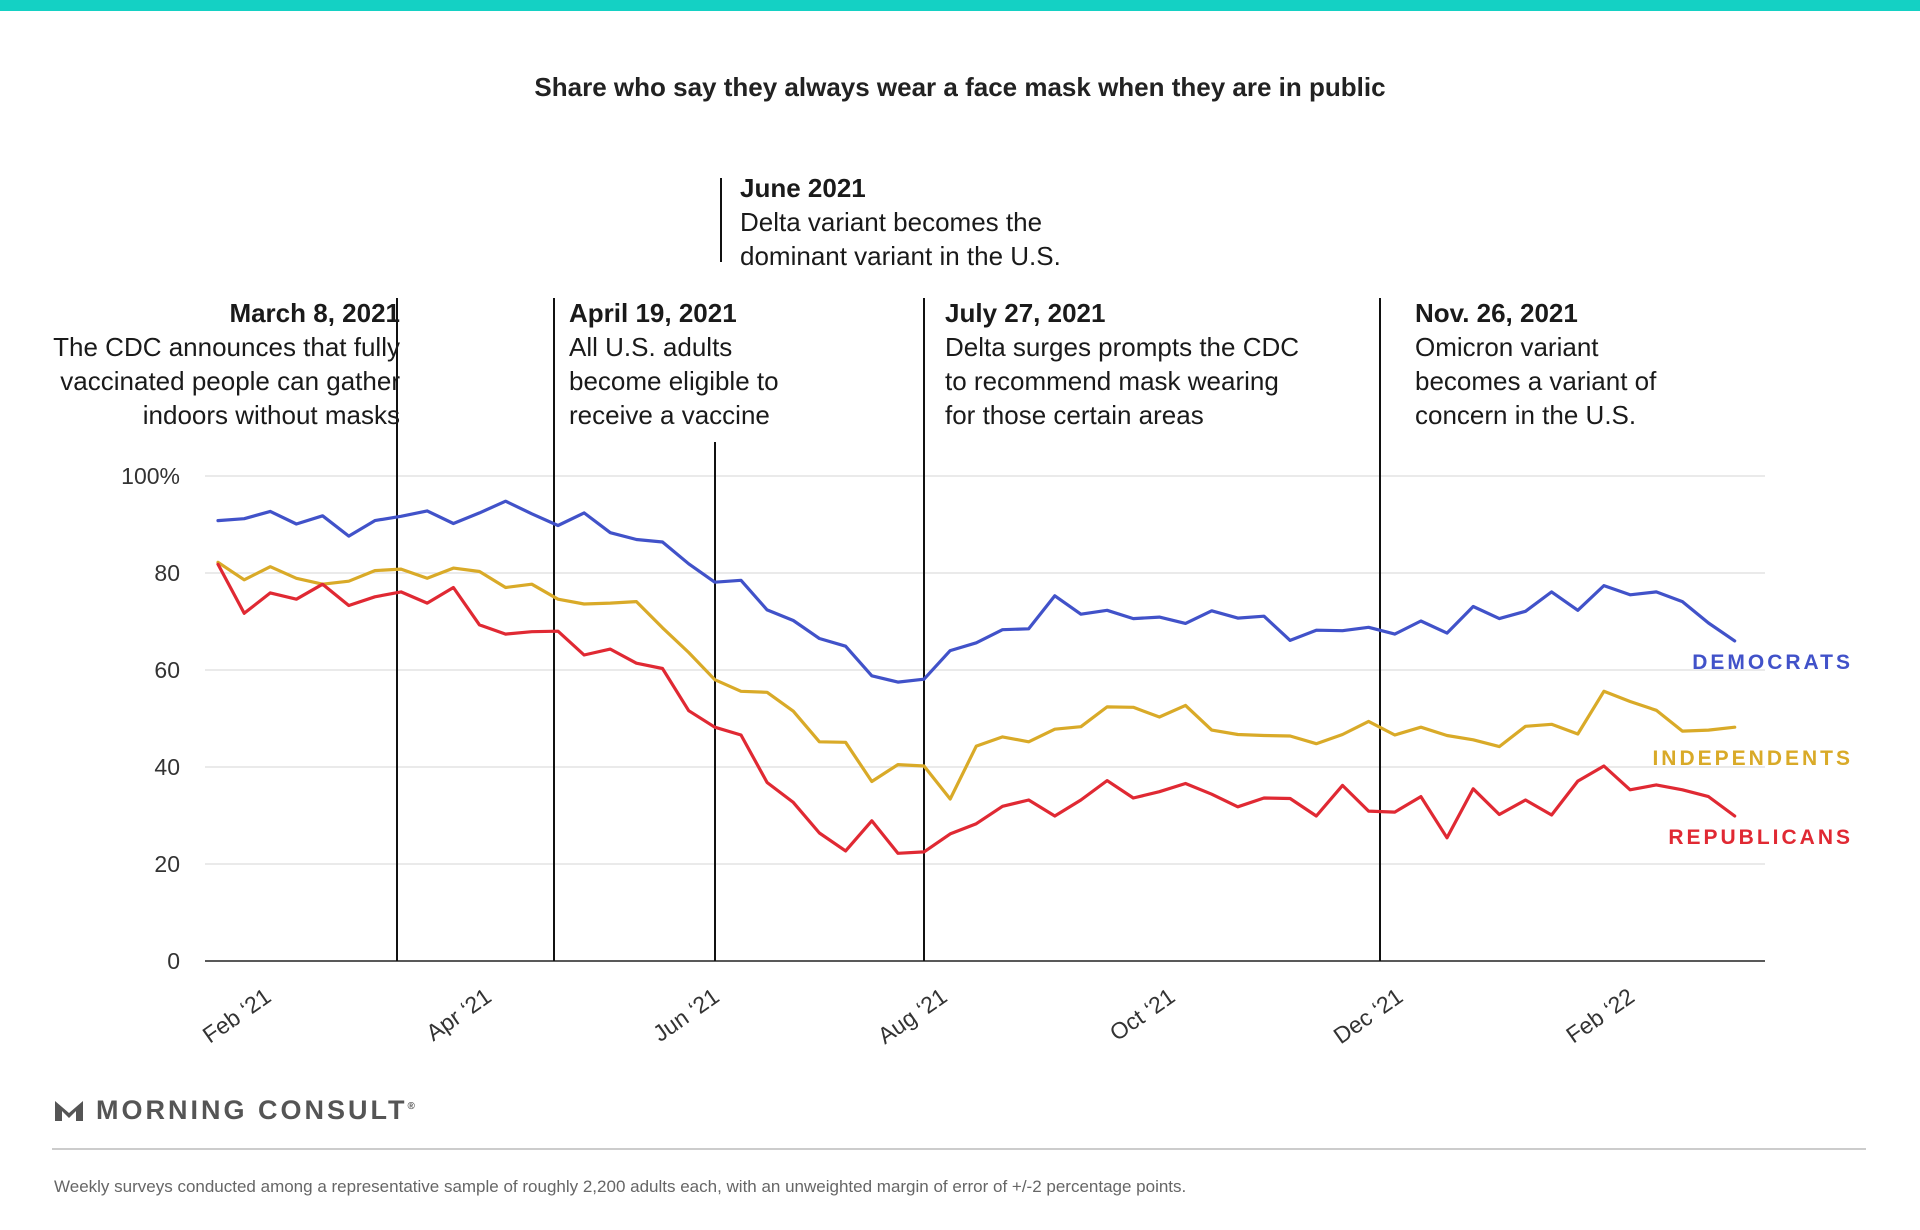 This screenshot has width=1920, height=1230. I want to click on event-description: becomes a variant of, so click(1536, 381).